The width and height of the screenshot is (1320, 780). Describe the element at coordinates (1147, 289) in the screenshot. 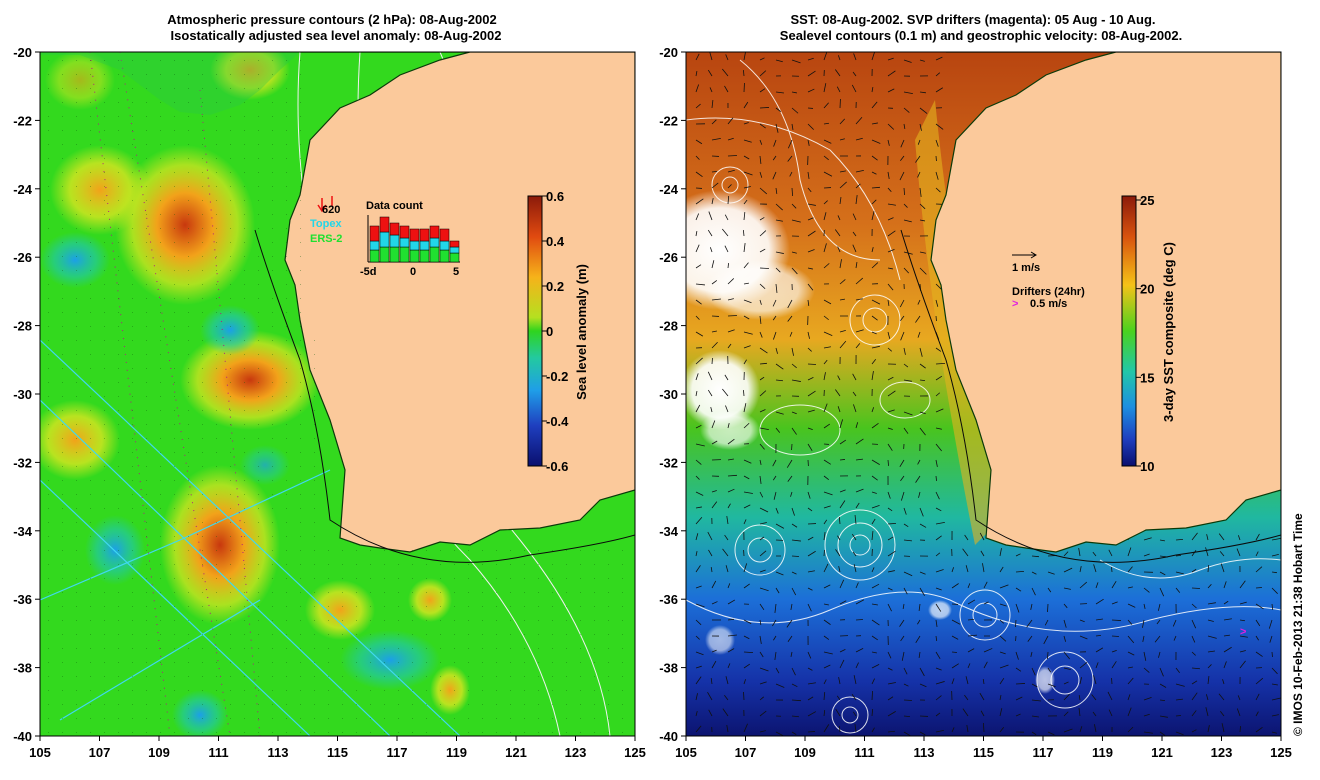

I see `colorbar-tick-label: 20` at that location.